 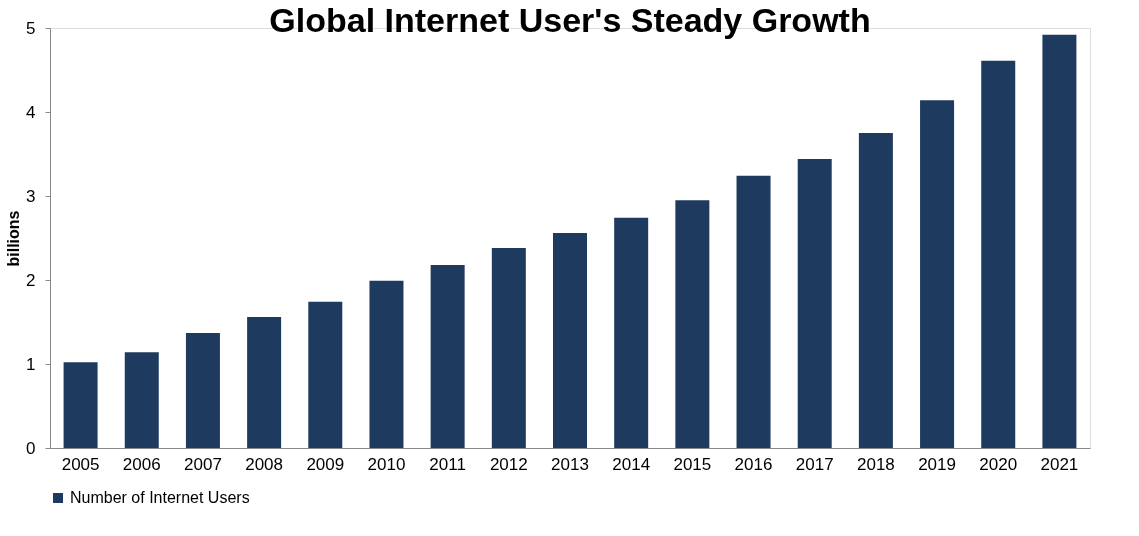 What do you see at coordinates (937, 464) in the screenshot?
I see `x-tick-label: 2019` at bounding box center [937, 464].